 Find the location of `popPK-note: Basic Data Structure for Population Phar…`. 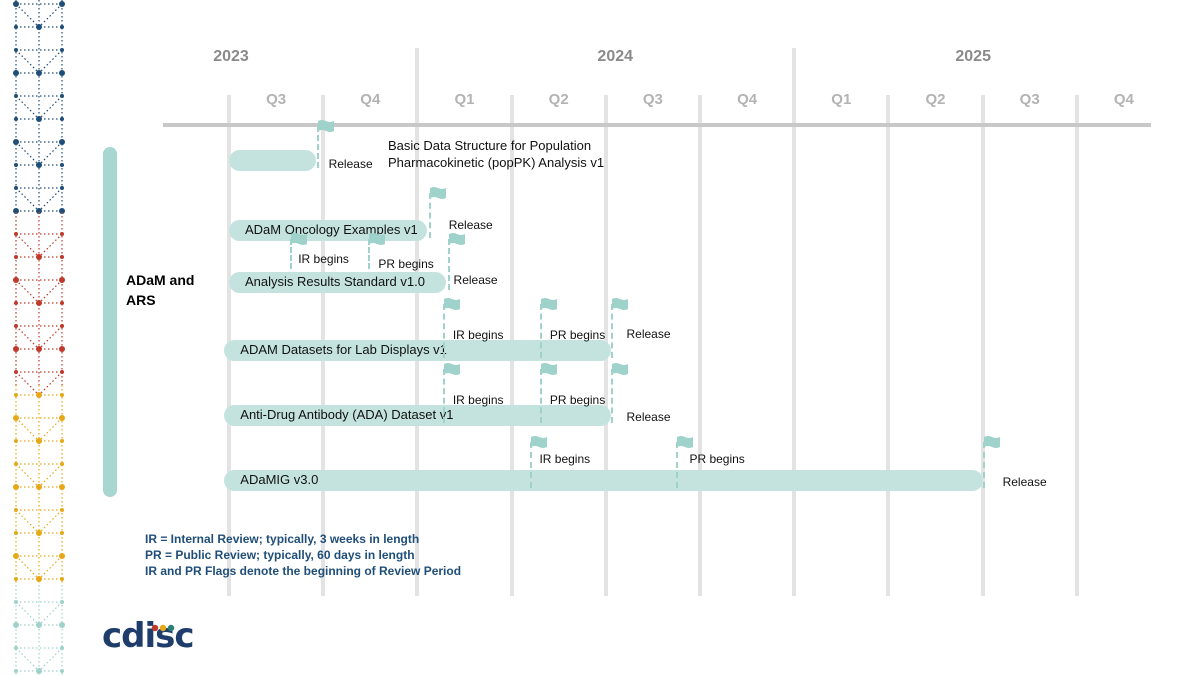

popPK-note: Basic Data Structure for Population Phar… is located at coordinates (496, 154).